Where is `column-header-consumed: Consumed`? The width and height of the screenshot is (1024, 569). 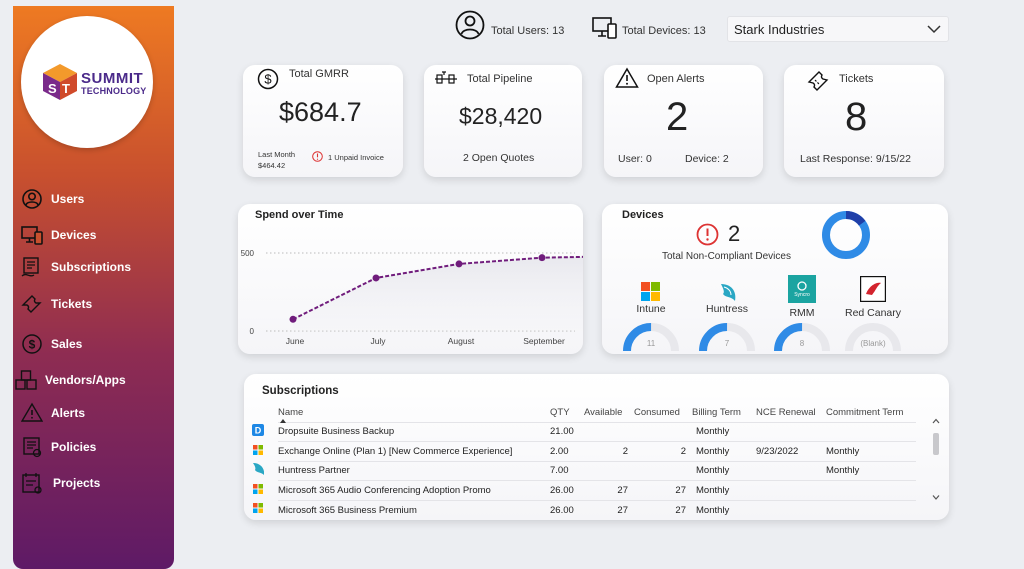
column-header-consumed: Consumed is located at coordinates (663, 413).